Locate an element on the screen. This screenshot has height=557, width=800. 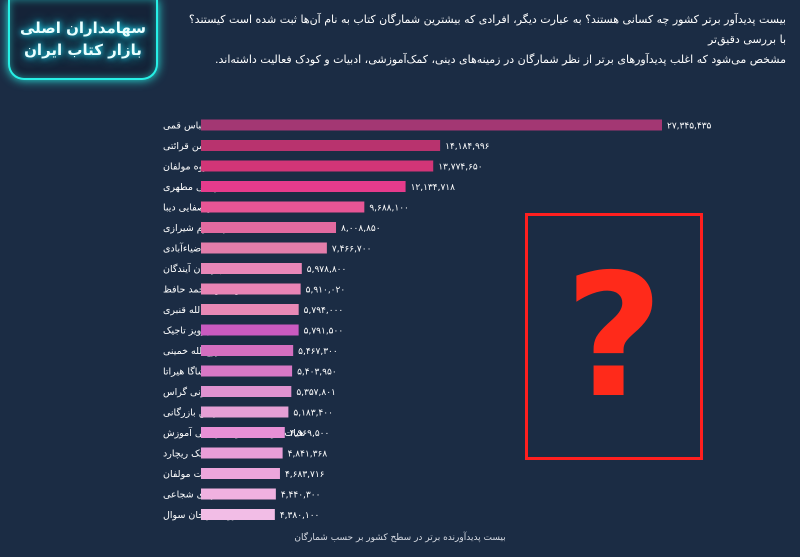
value-label: ۱۲,۱۳۴,۷۱۸ is located at coordinates (433, 188).